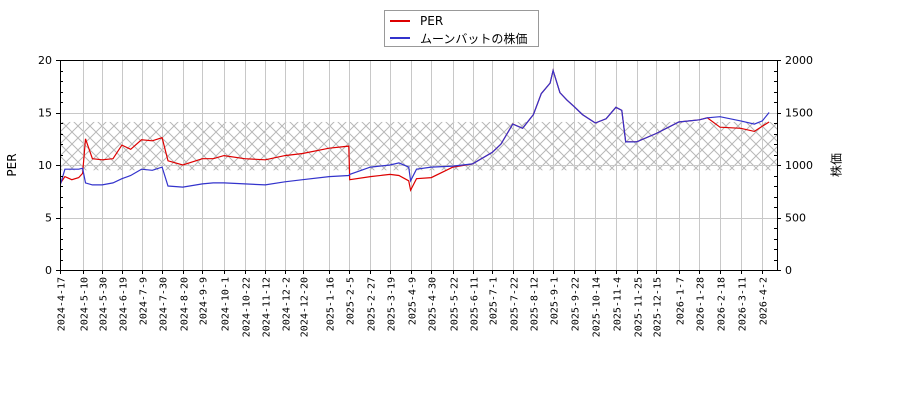 This screenshot has width=900, height=400. What do you see at coordinates (658, 307) in the screenshot?
I see `svg-text: 2025-12-15` at bounding box center [658, 307].